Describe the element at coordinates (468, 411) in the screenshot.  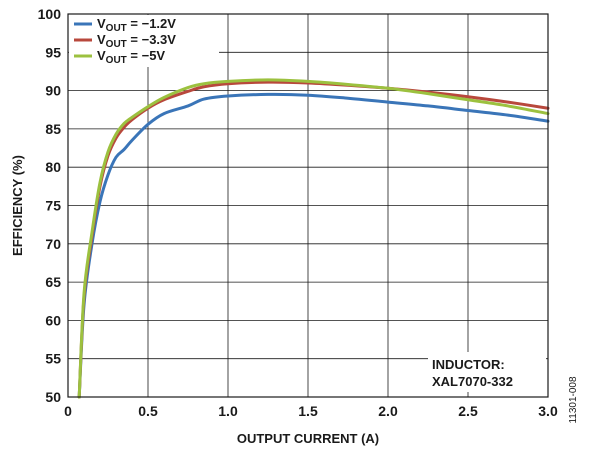
I see `x-tick-label: 2.5` at that location.